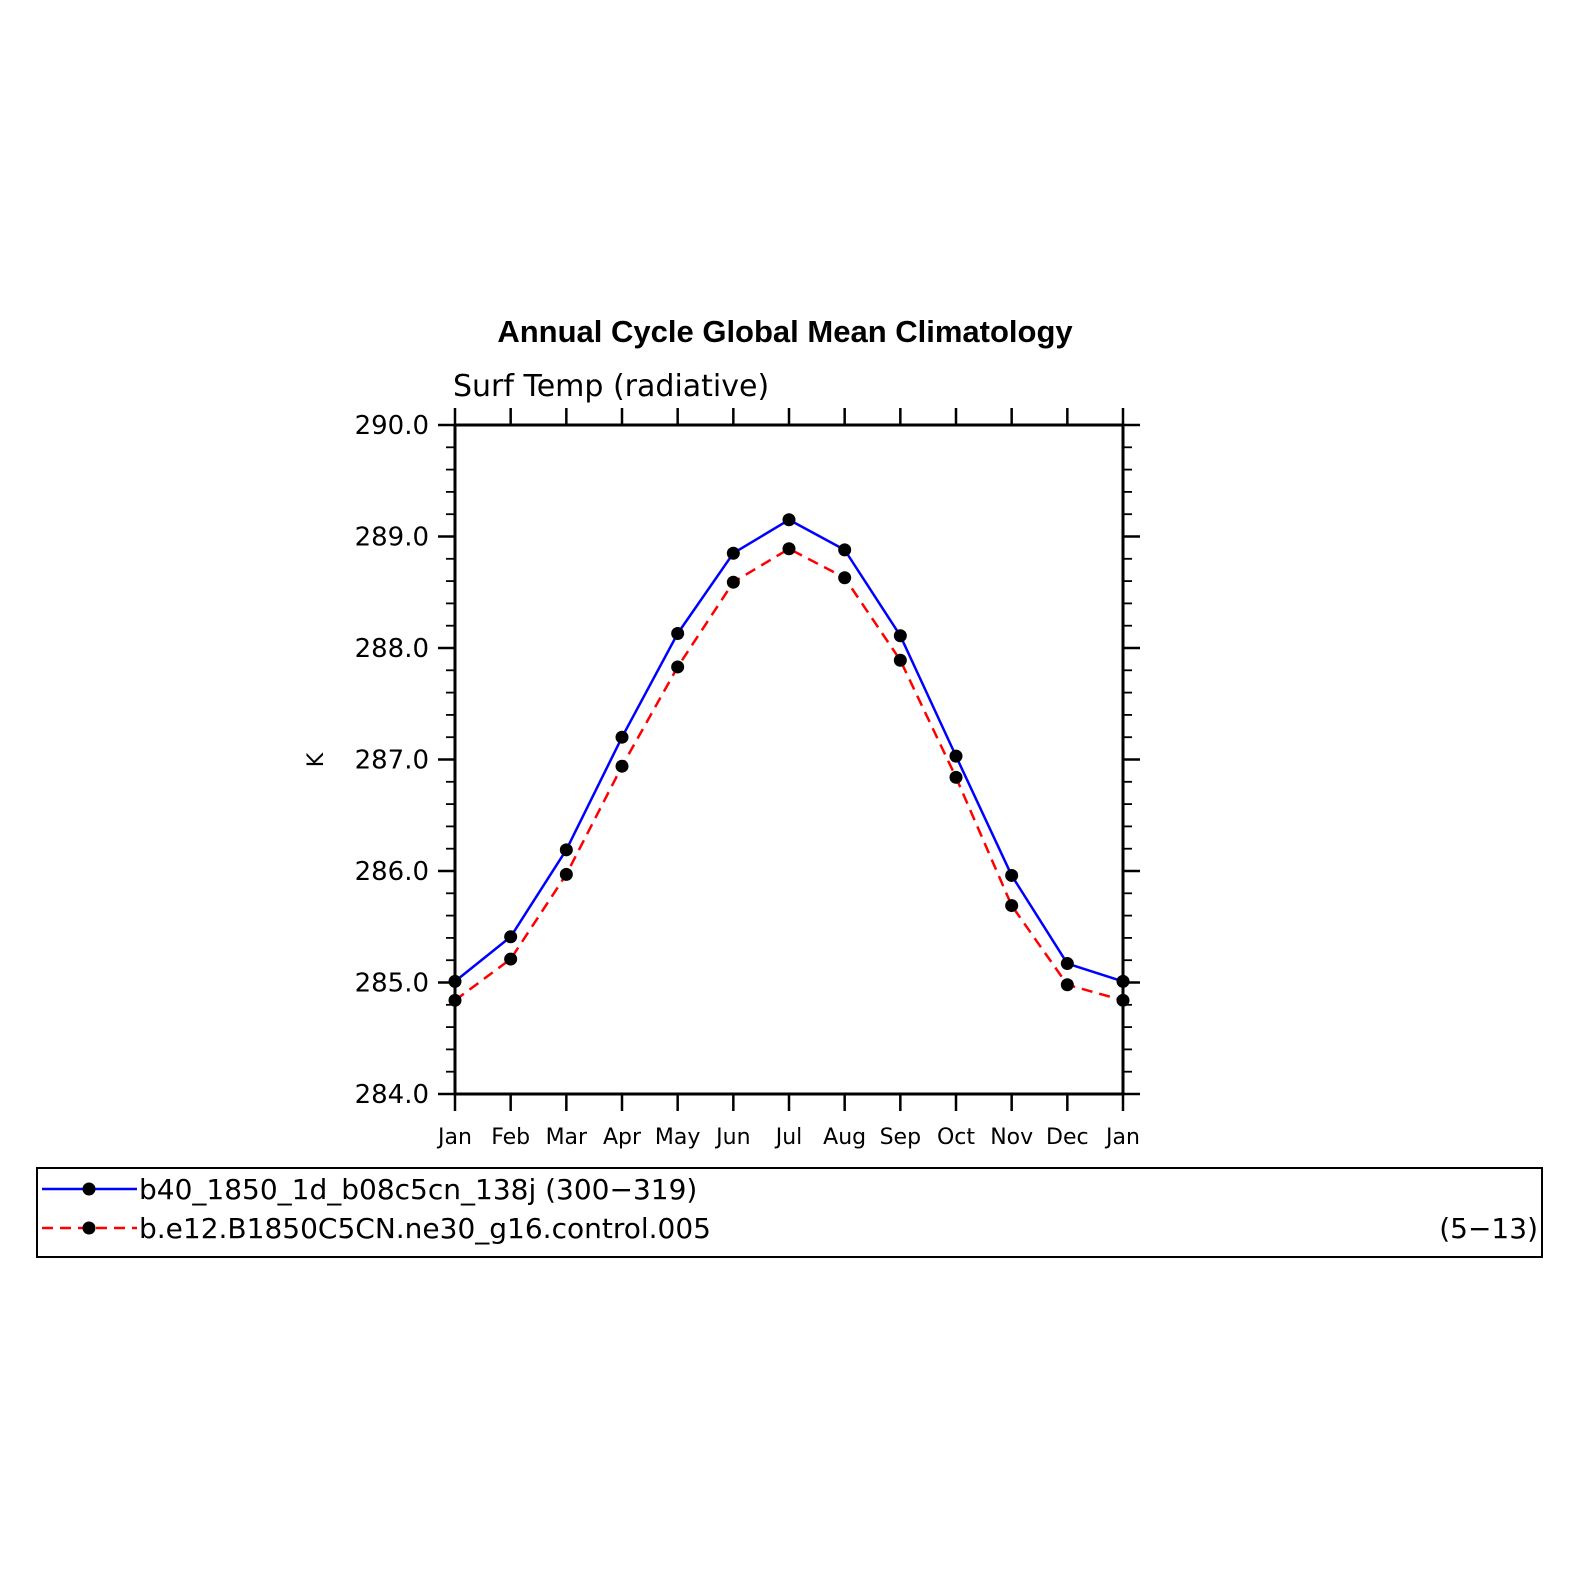 This screenshot has width=1575, height=1575. What do you see at coordinates (392, 872) in the screenshot?
I see `y-tick-label: 286.0` at bounding box center [392, 872].